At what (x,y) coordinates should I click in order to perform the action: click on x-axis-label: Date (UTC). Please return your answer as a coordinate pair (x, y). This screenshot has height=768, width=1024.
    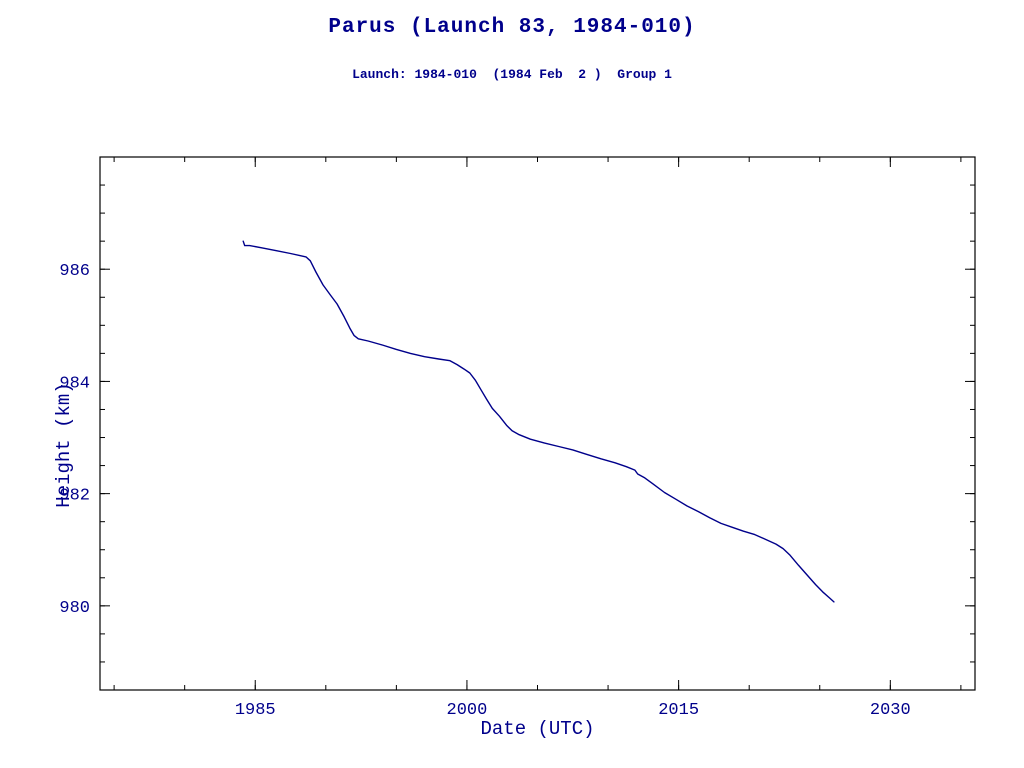
    Looking at the image, I should click on (537, 729).